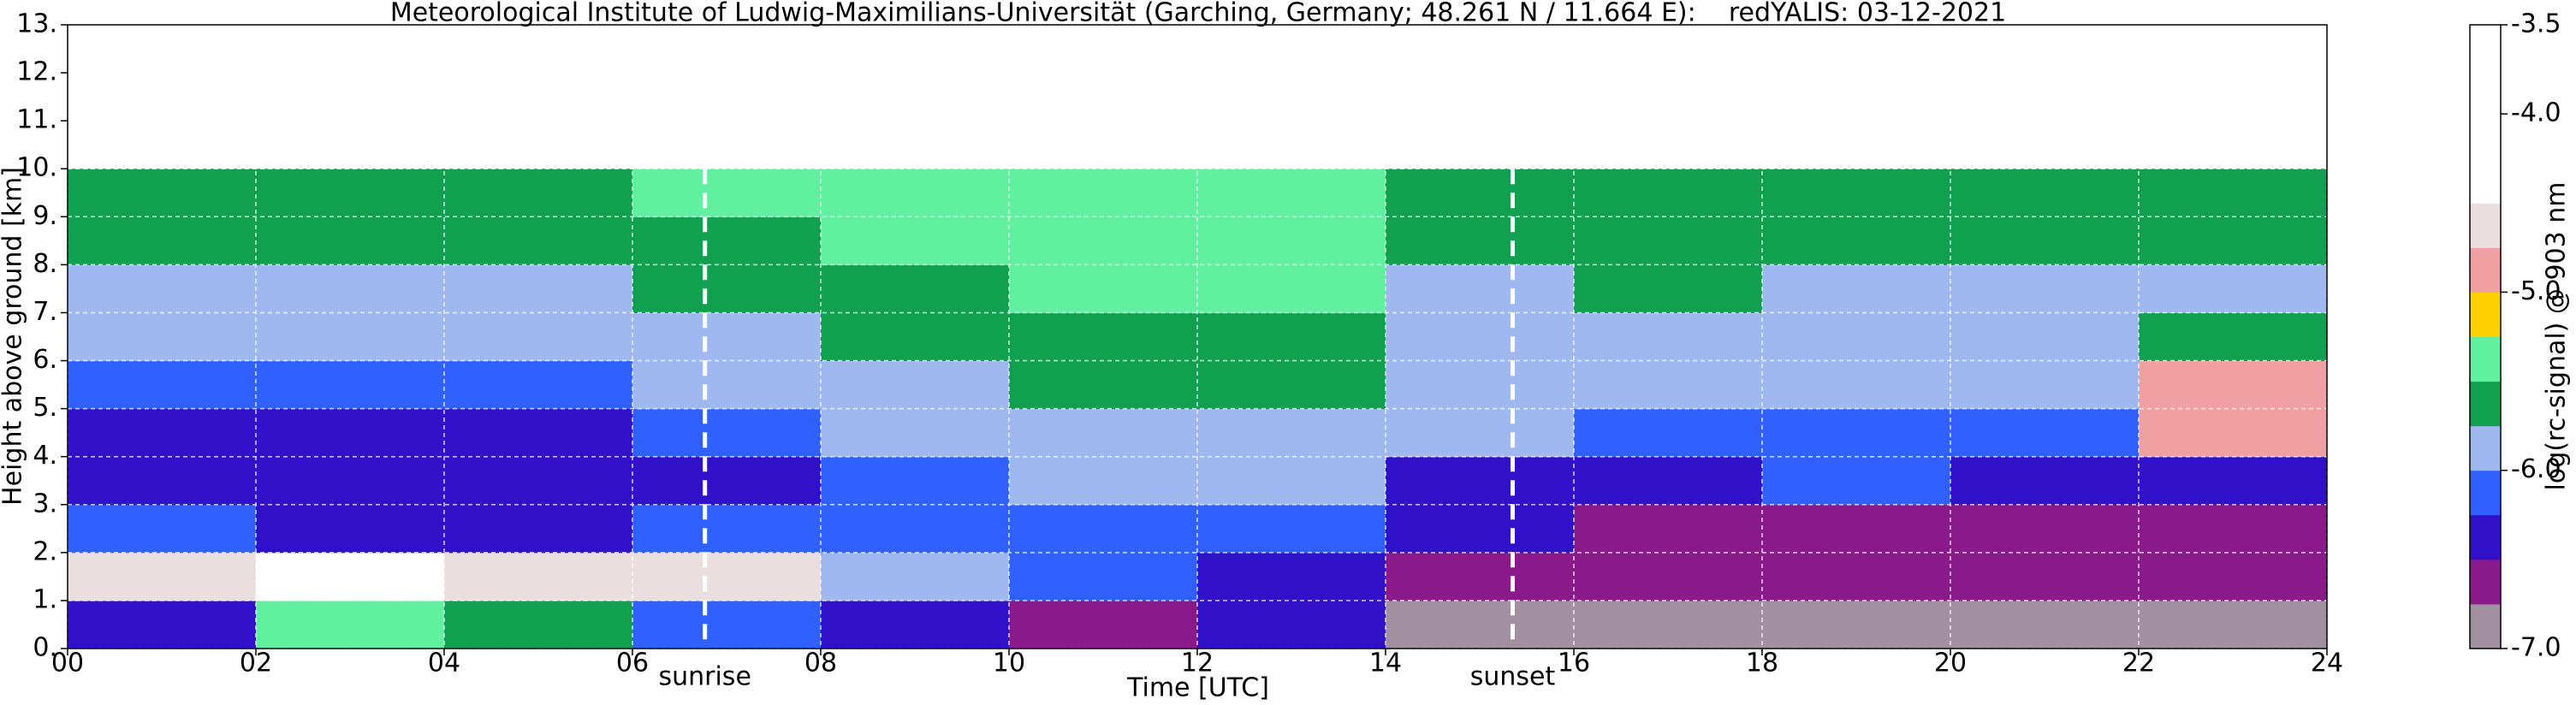  What do you see at coordinates (1385, 663) in the screenshot?
I see `x-tick-label: 14` at bounding box center [1385, 663].